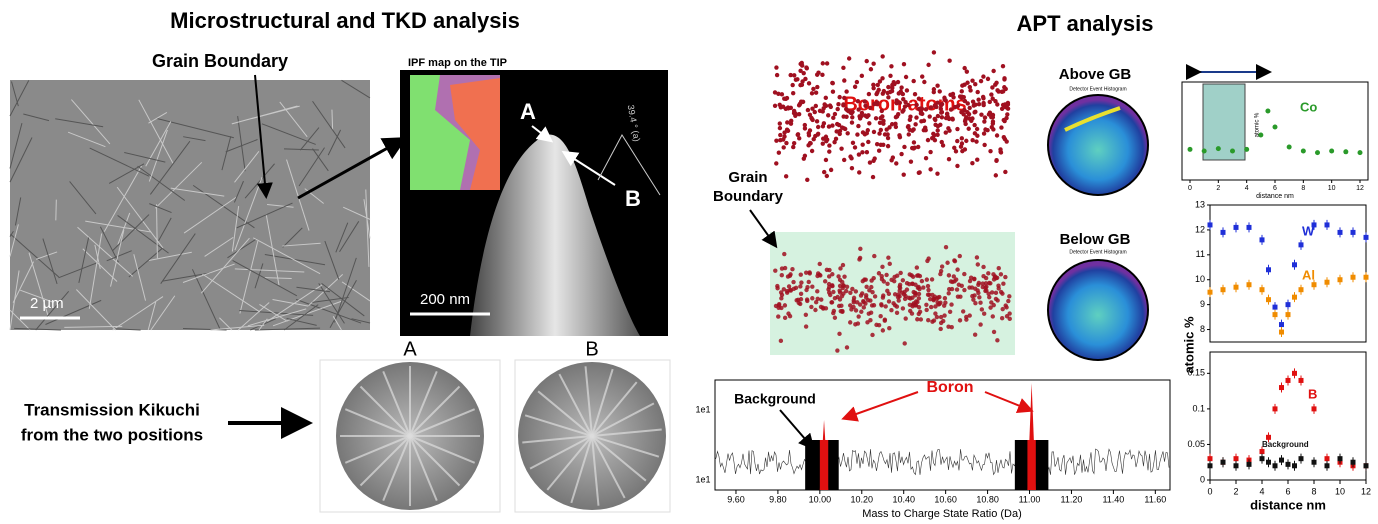 This screenshot has width=1378, height=524. I want to click on sem-image, so click(190, 205).